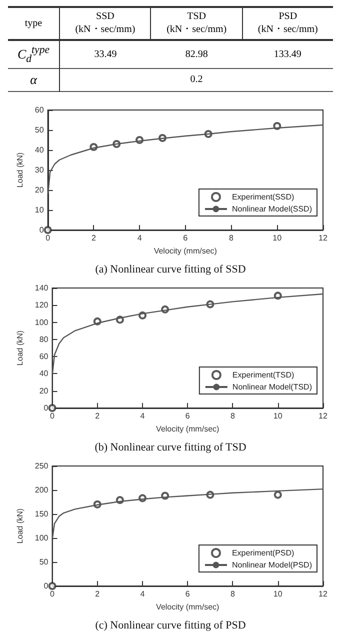 This screenshot has width=341, height=642. I want to click on legend-label: Nonlinear Model(SSD), so click(272, 209).